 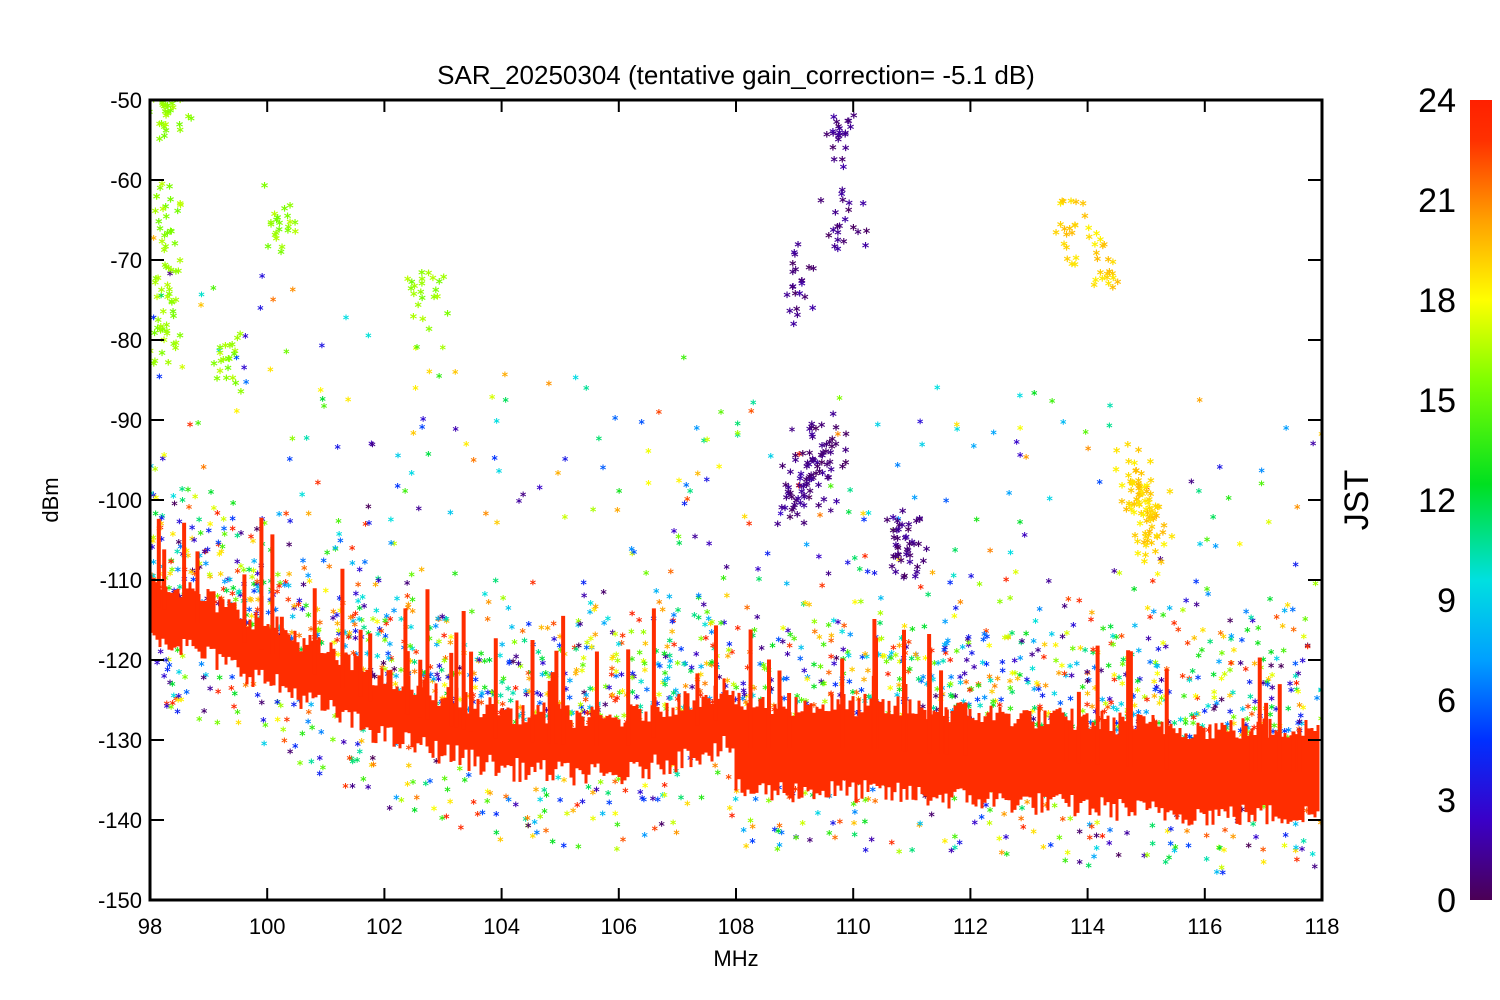 I want to click on colorbar-tick-label: 24, so click(x=1437, y=101).